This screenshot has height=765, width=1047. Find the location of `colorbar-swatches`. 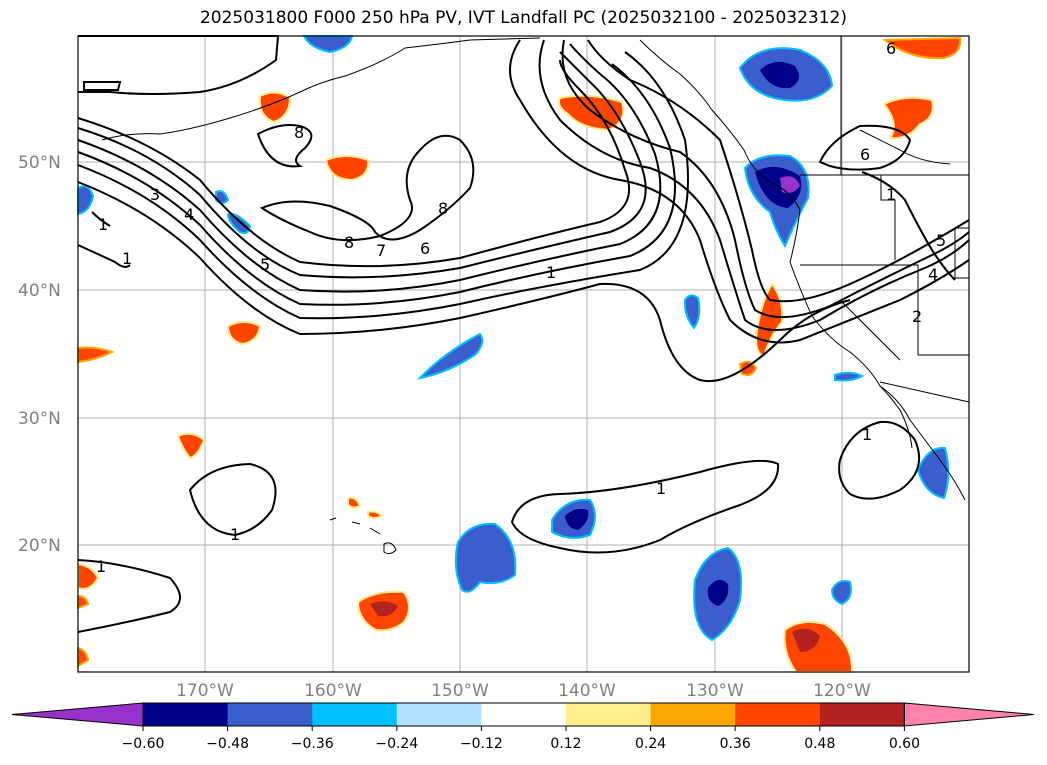

colorbar-swatches is located at coordinates (523, 714).